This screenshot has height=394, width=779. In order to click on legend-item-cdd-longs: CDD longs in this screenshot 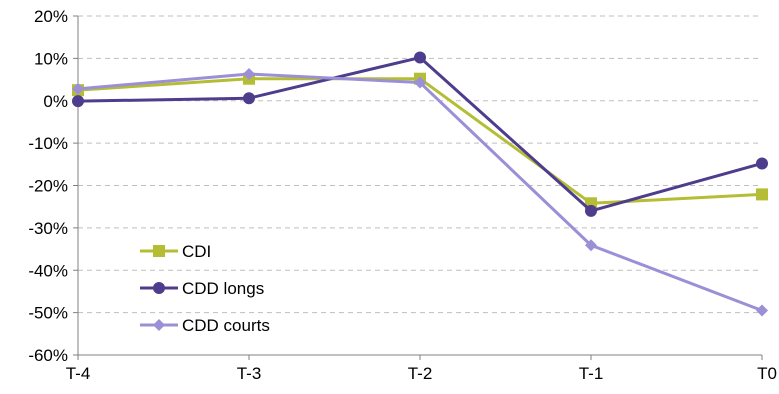, I will do `click(202, 288)`.